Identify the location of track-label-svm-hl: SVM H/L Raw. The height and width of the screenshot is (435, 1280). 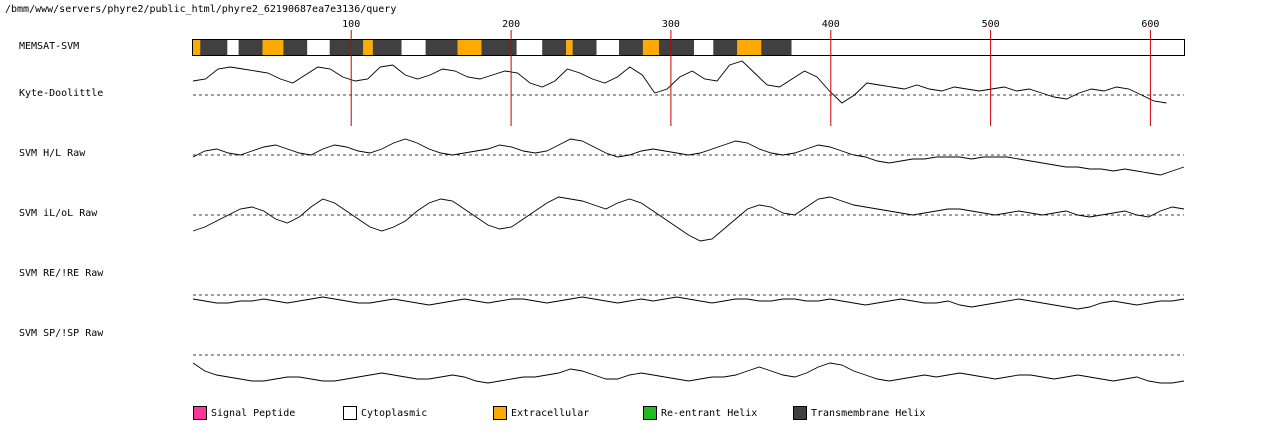
(52, 153).